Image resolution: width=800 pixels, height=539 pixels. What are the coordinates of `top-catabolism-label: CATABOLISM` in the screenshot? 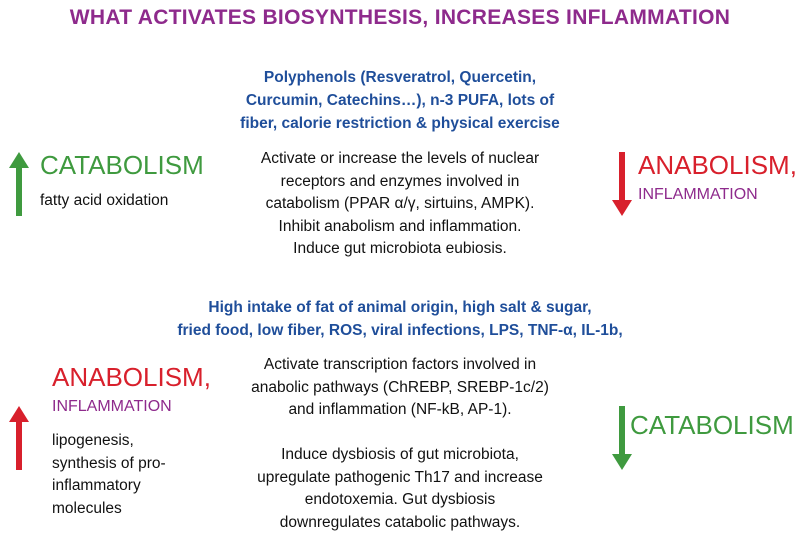 It's located at (122, 165).